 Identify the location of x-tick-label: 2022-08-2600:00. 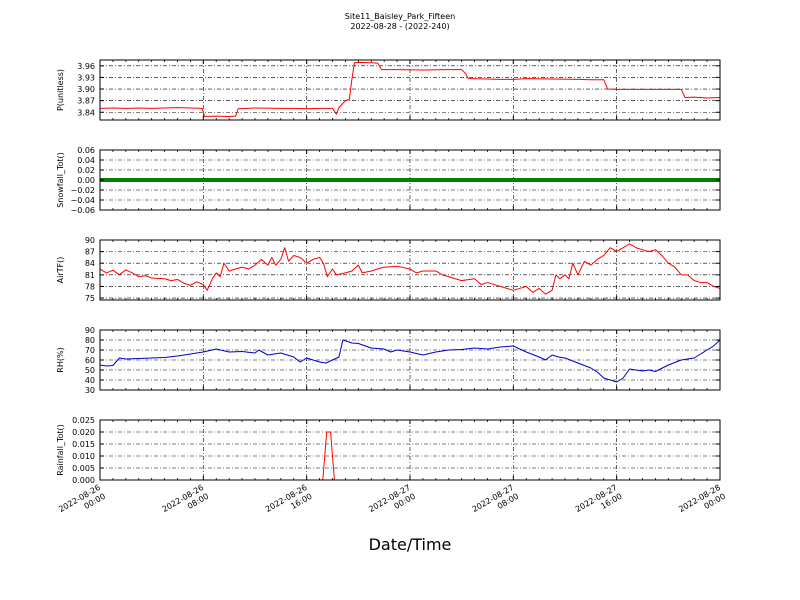
(82, 503).